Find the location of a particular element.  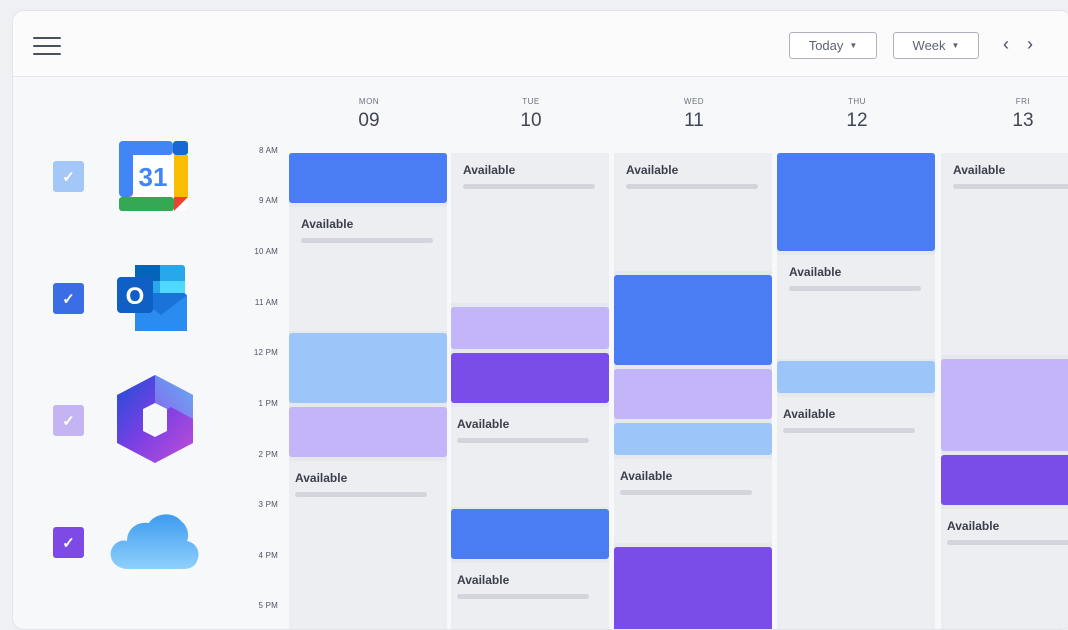

next-week-chevron-icon: › is located at coordinates (1030, 44).